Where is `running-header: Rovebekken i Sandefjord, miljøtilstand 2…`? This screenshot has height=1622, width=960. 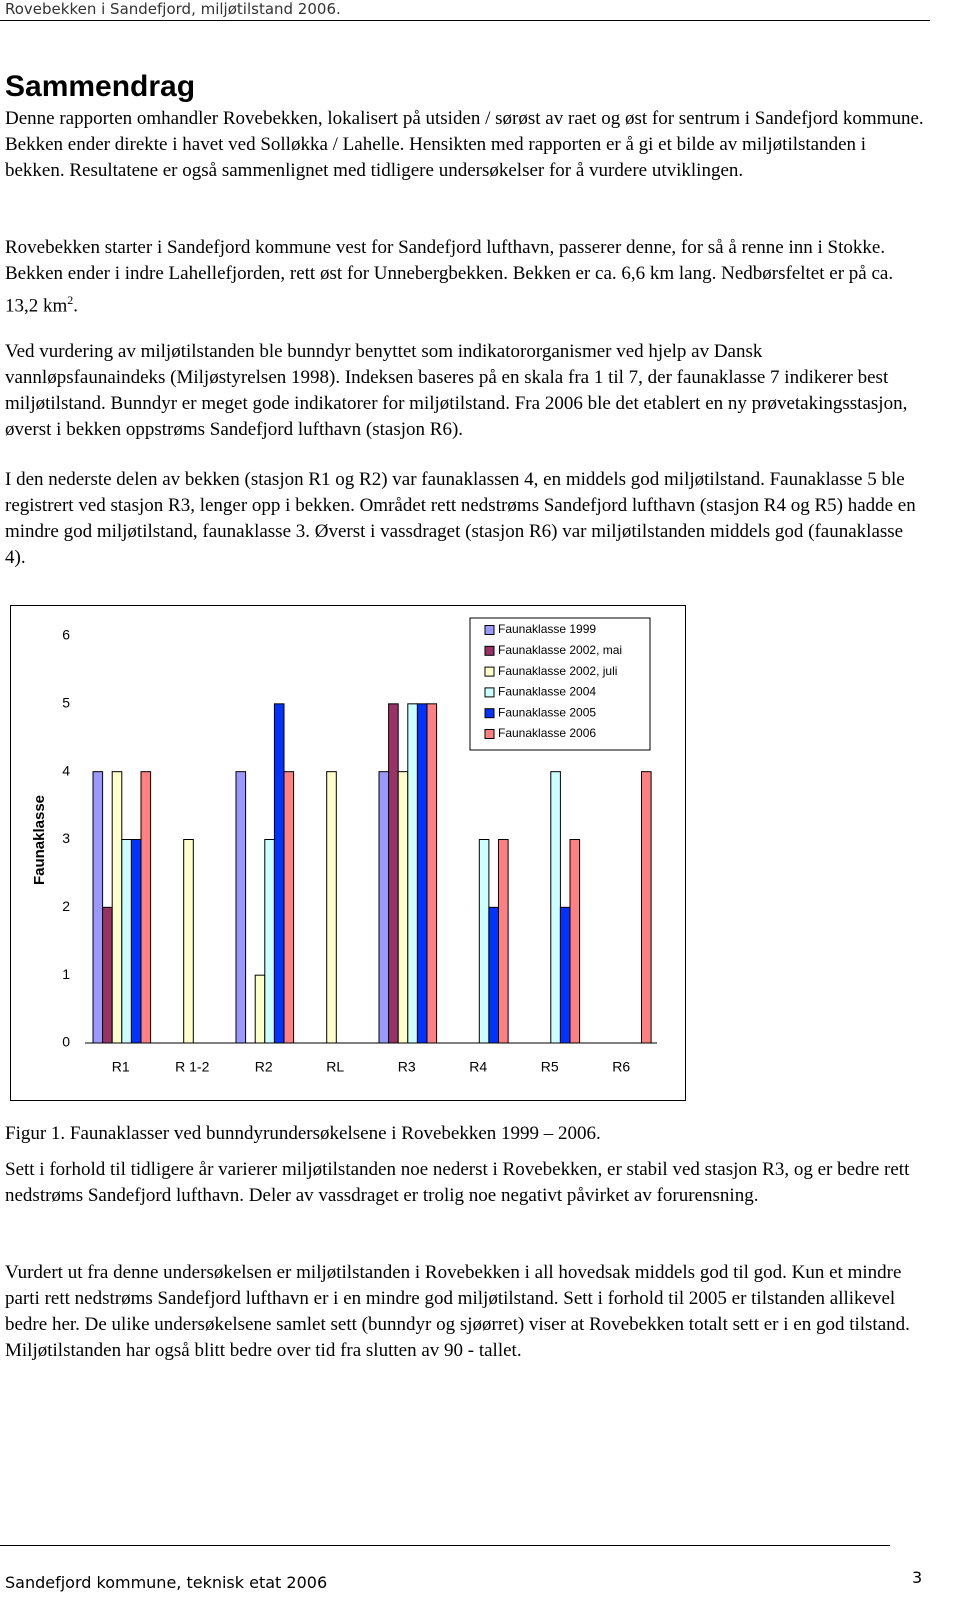 running-header: Rovebekken i Sandefjord, miljøtilstand 2… is located at coordinates (173, 9).